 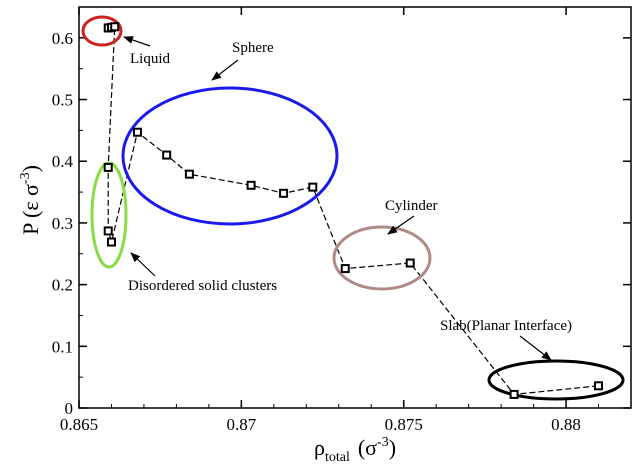 I want to click on x-tick-label: 0.865, so click(x=79, y=424).